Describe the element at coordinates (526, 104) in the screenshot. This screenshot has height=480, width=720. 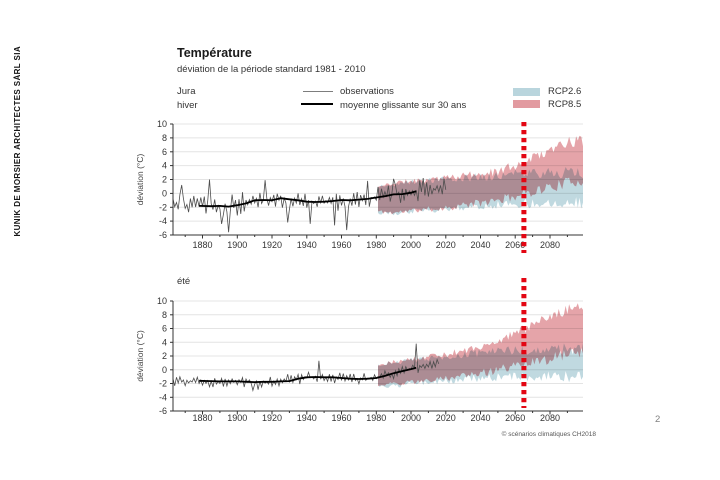
I see `rcp85-swatch` at that location.